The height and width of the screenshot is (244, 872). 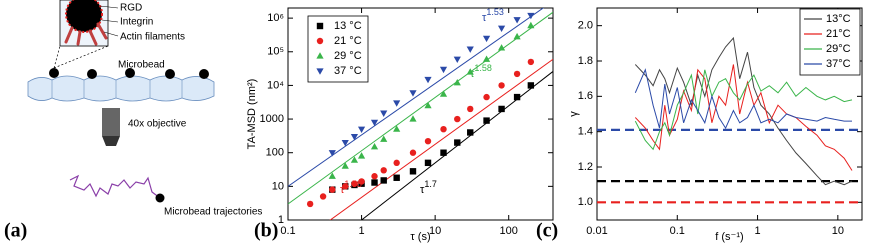 I want to click on legend-label: 13°C, so click(x=838, y=19).